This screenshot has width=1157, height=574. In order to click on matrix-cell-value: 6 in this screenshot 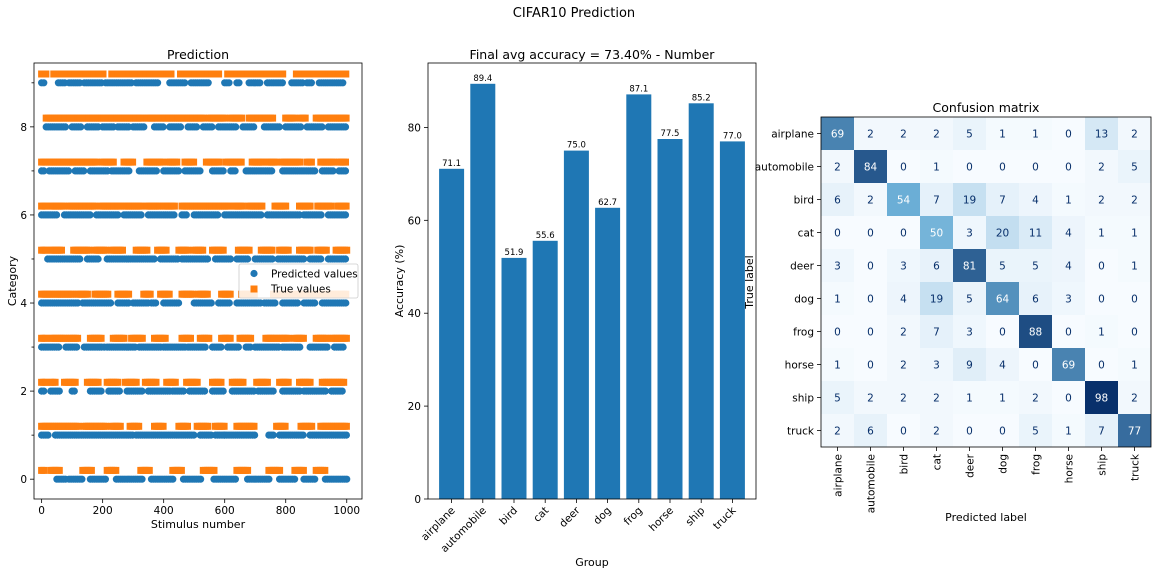, I will do `click(936, 267)`.